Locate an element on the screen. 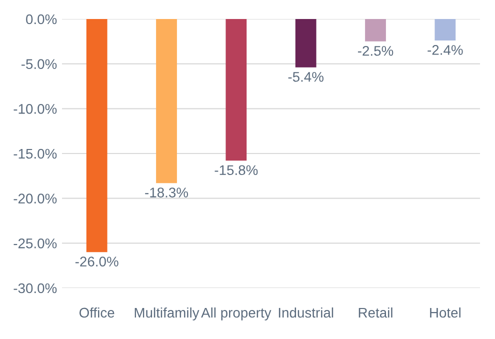  data-label: -15.8% is located at coordinates (236, 170).